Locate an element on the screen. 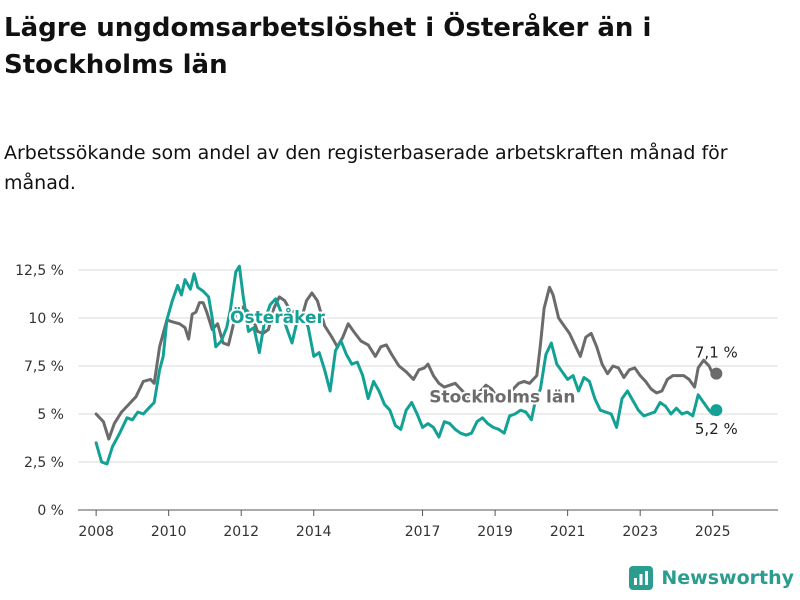 The image size is (800, 600). series-label: Stockholms län is located at coordinates (502, 397).